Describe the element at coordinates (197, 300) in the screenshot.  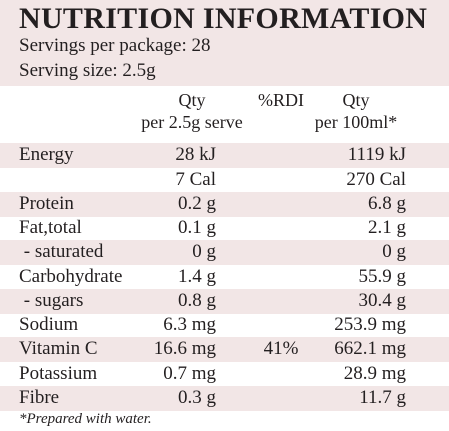
I see `nutrient-qty-per-serve: 0.8 g` at that location.